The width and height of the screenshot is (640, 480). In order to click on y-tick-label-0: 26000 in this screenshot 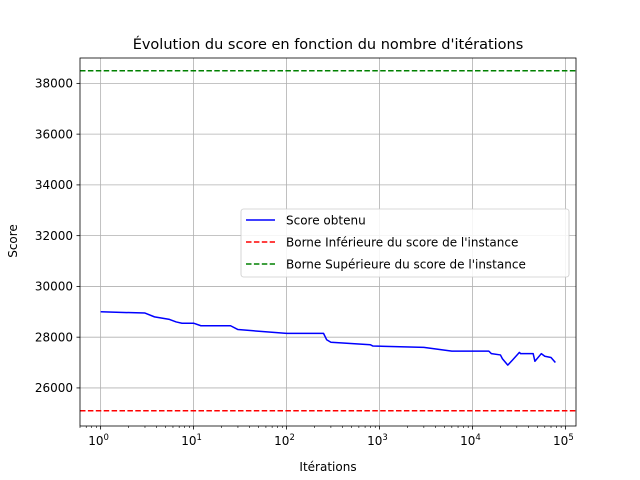, I will do `click(54, 388)`.